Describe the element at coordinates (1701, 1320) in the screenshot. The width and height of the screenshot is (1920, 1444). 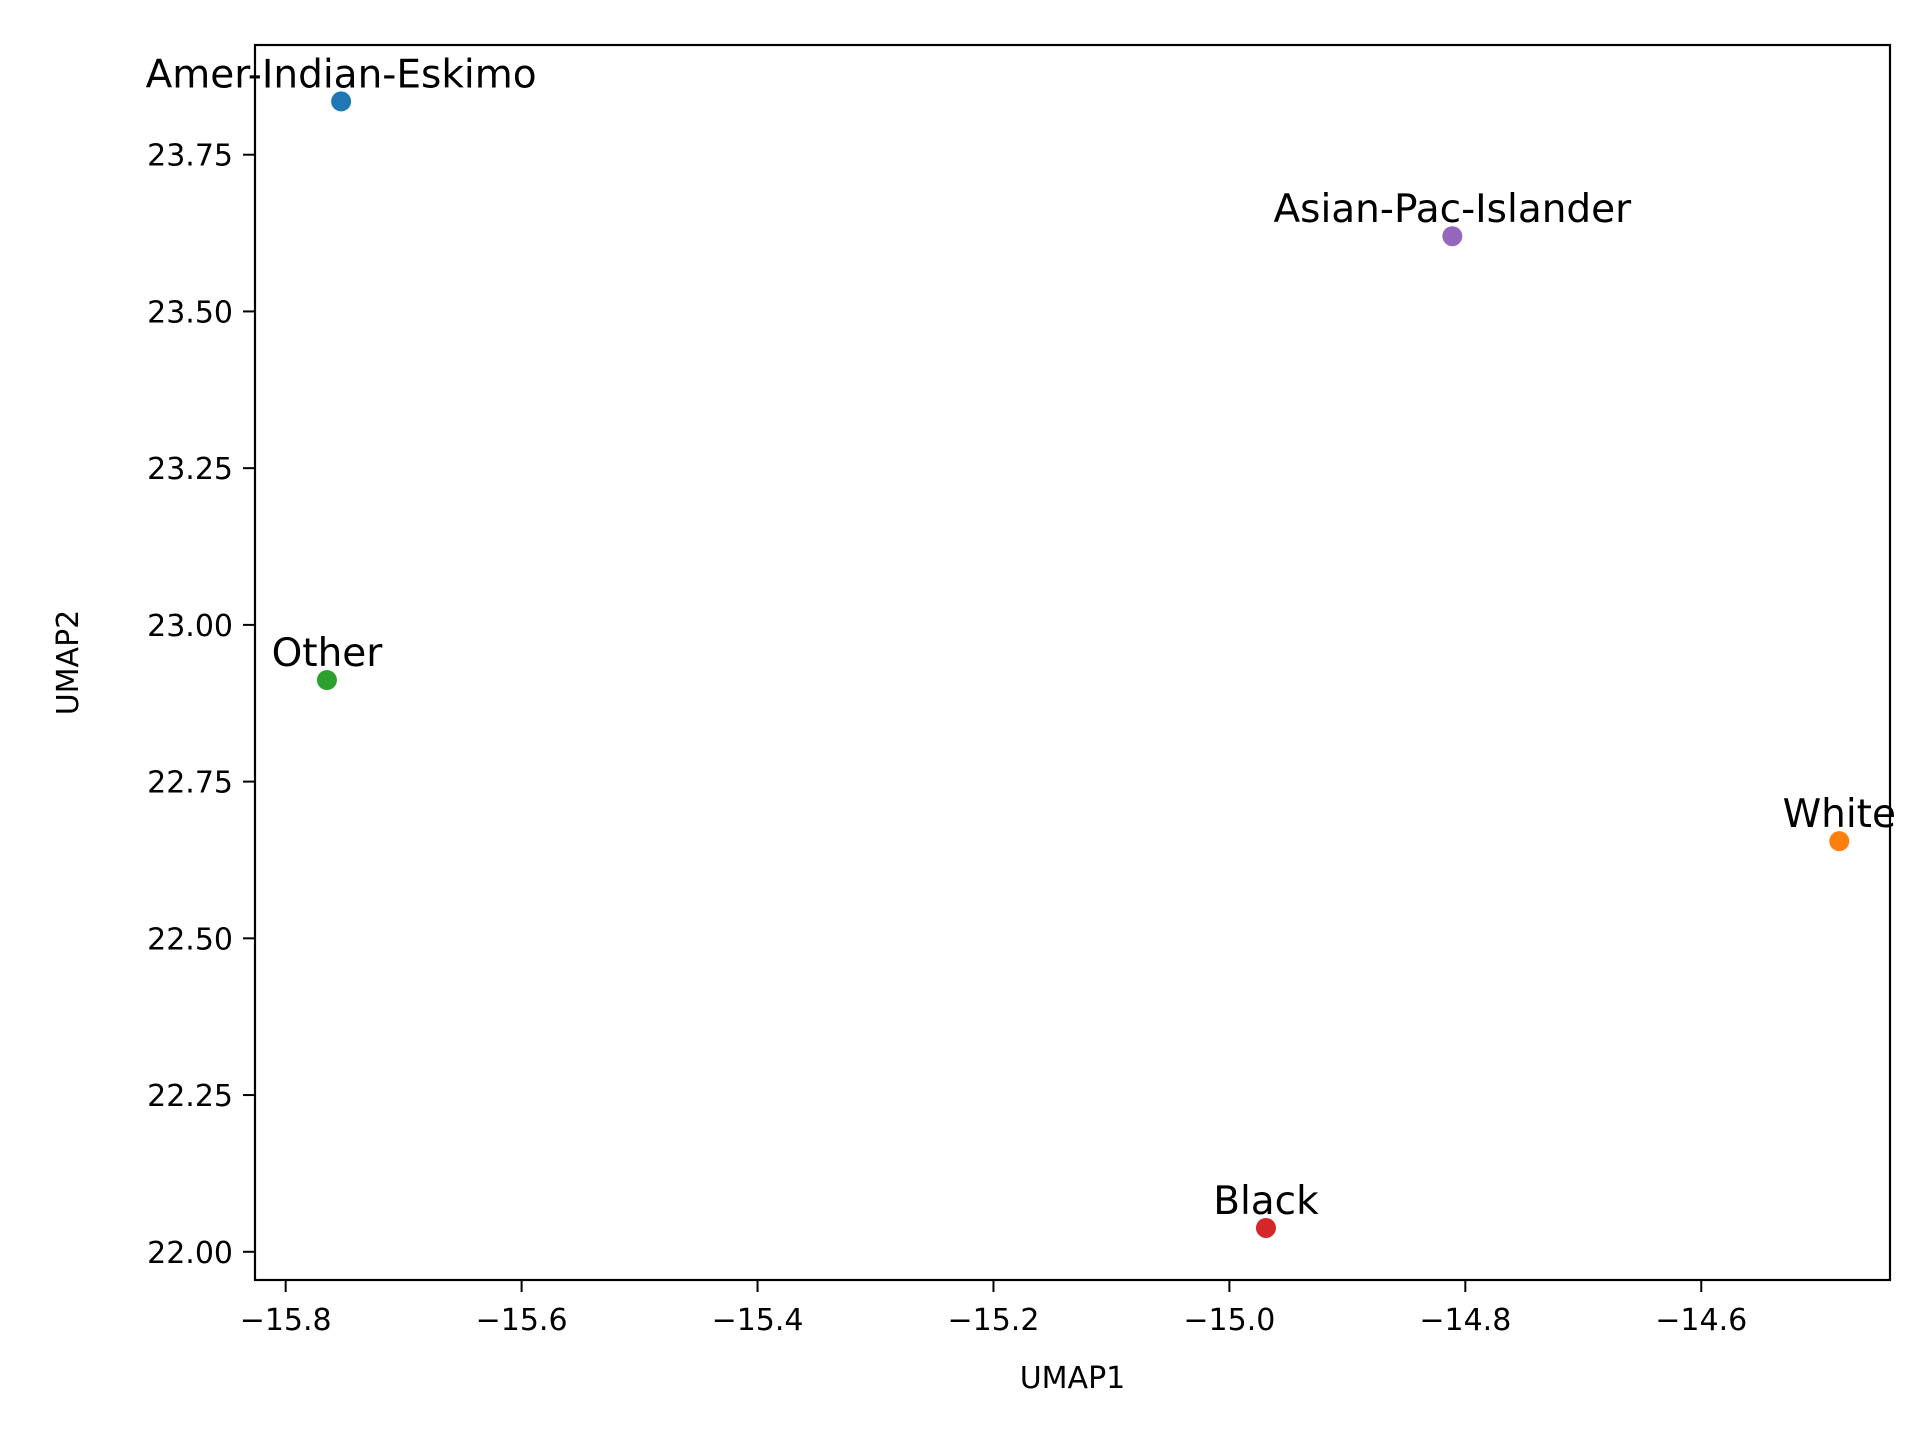
I see `x-tick-label: −14.6` at that location.